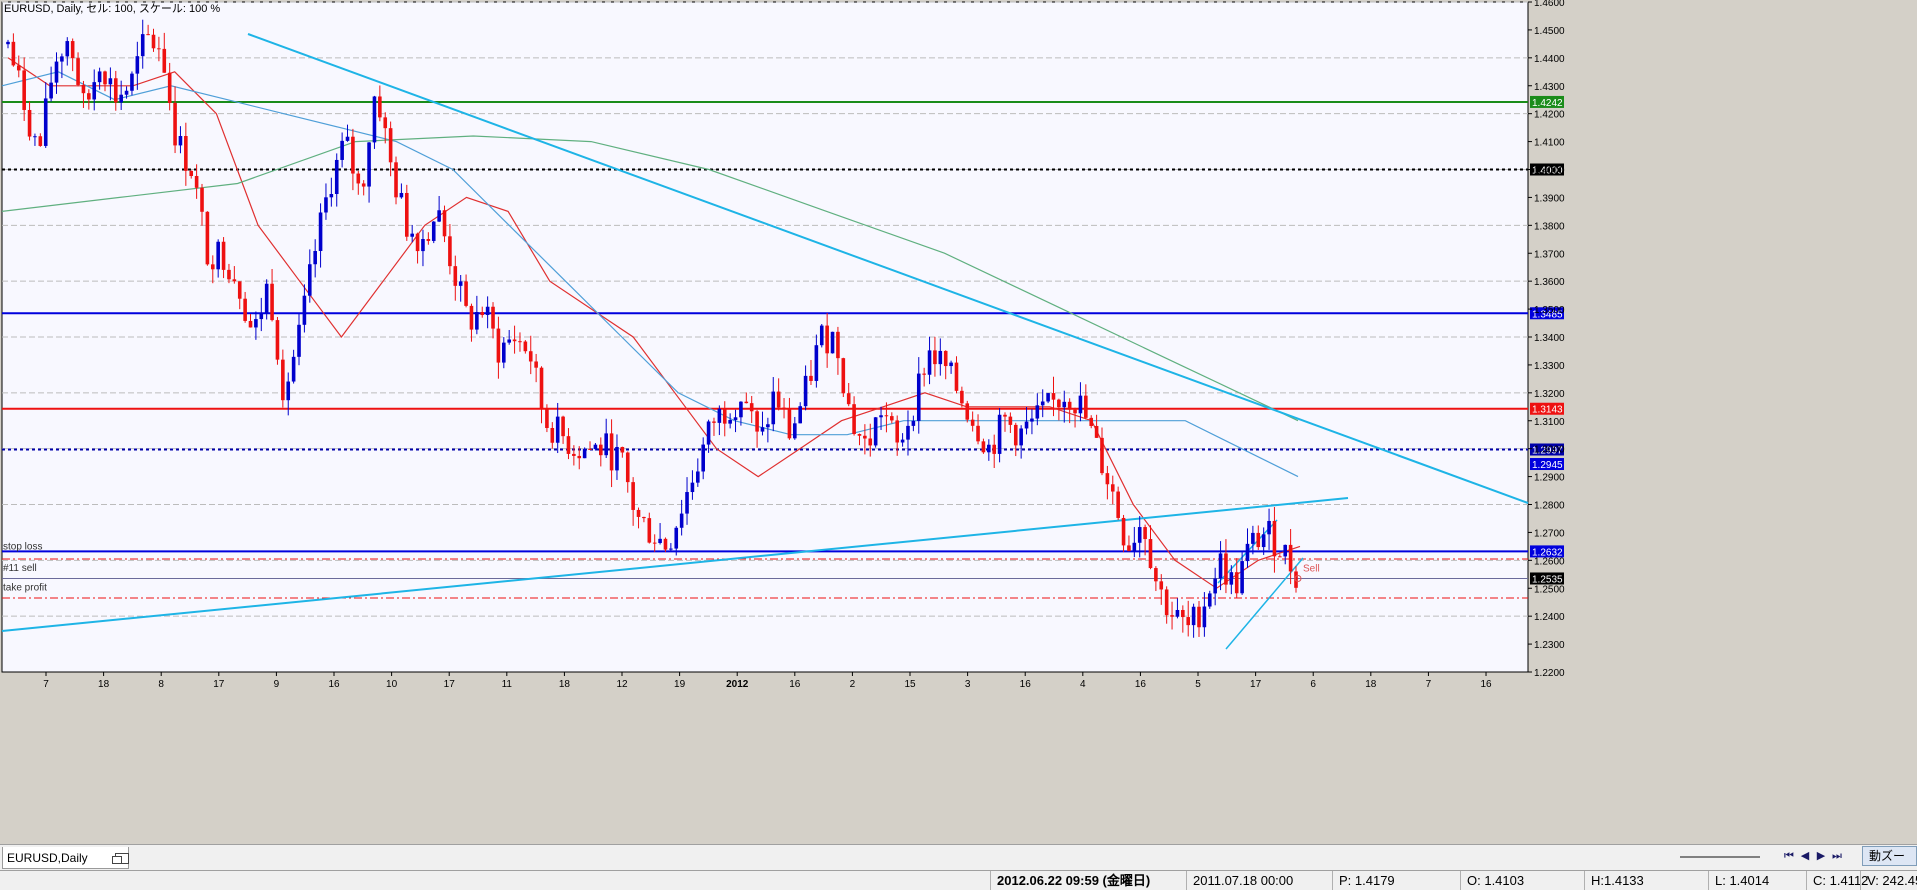 The image size is (1917, 890). Describe the element at coordinates (1549, 115) in the screenshot. I see `price-tick-label: 1.4200` at that location.